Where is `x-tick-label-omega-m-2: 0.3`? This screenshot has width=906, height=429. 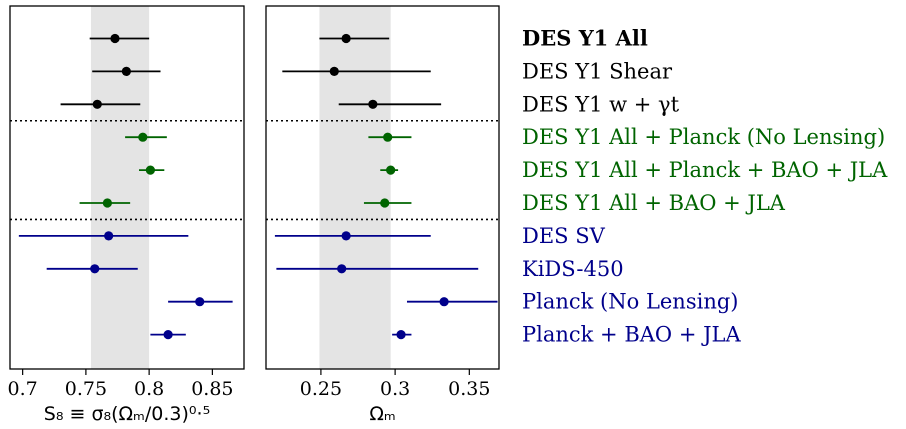
x-tick-label-omega-m-2: 0.3 is located at coordinates (395, 389).